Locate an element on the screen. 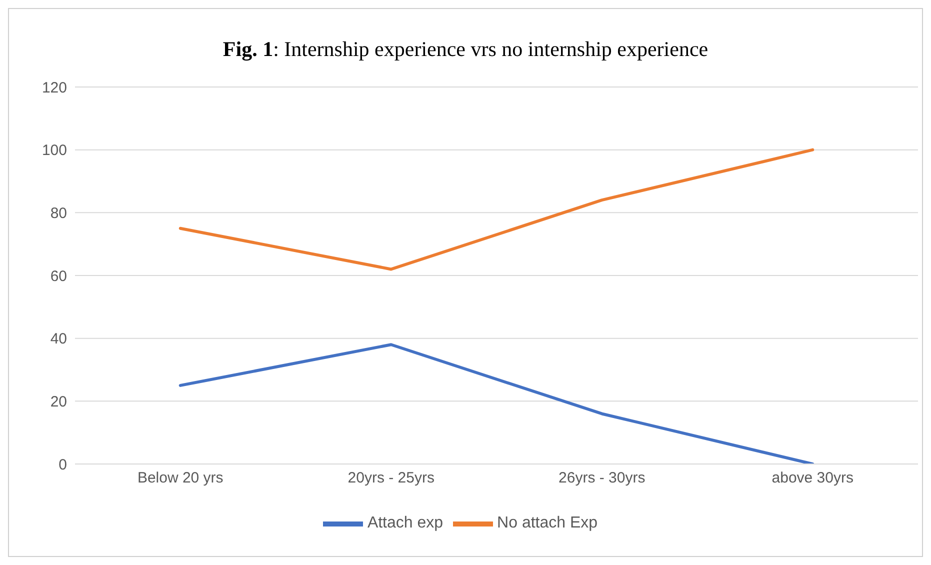  y-tick-label: 100 is located at coordinates (54, 151).